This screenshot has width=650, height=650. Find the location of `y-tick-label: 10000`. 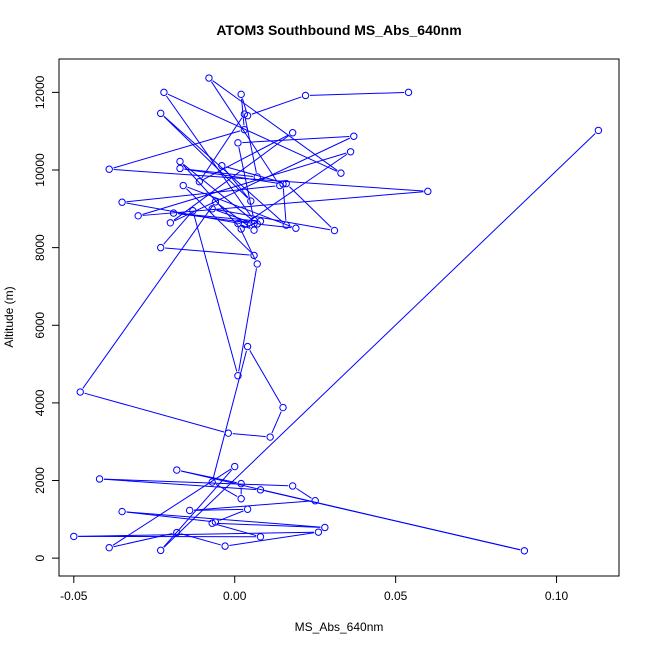

y-tick-label: 10000 is located at coordinates (40, 170).